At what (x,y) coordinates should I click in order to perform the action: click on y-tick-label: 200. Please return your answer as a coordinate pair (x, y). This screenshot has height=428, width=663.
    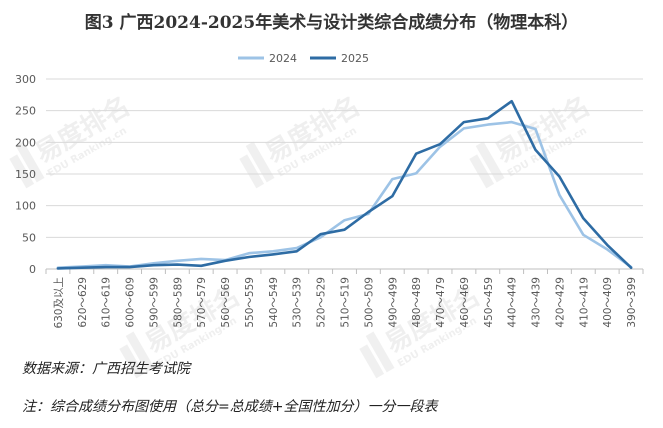
    Looking at the image, I should click on (25, 142).